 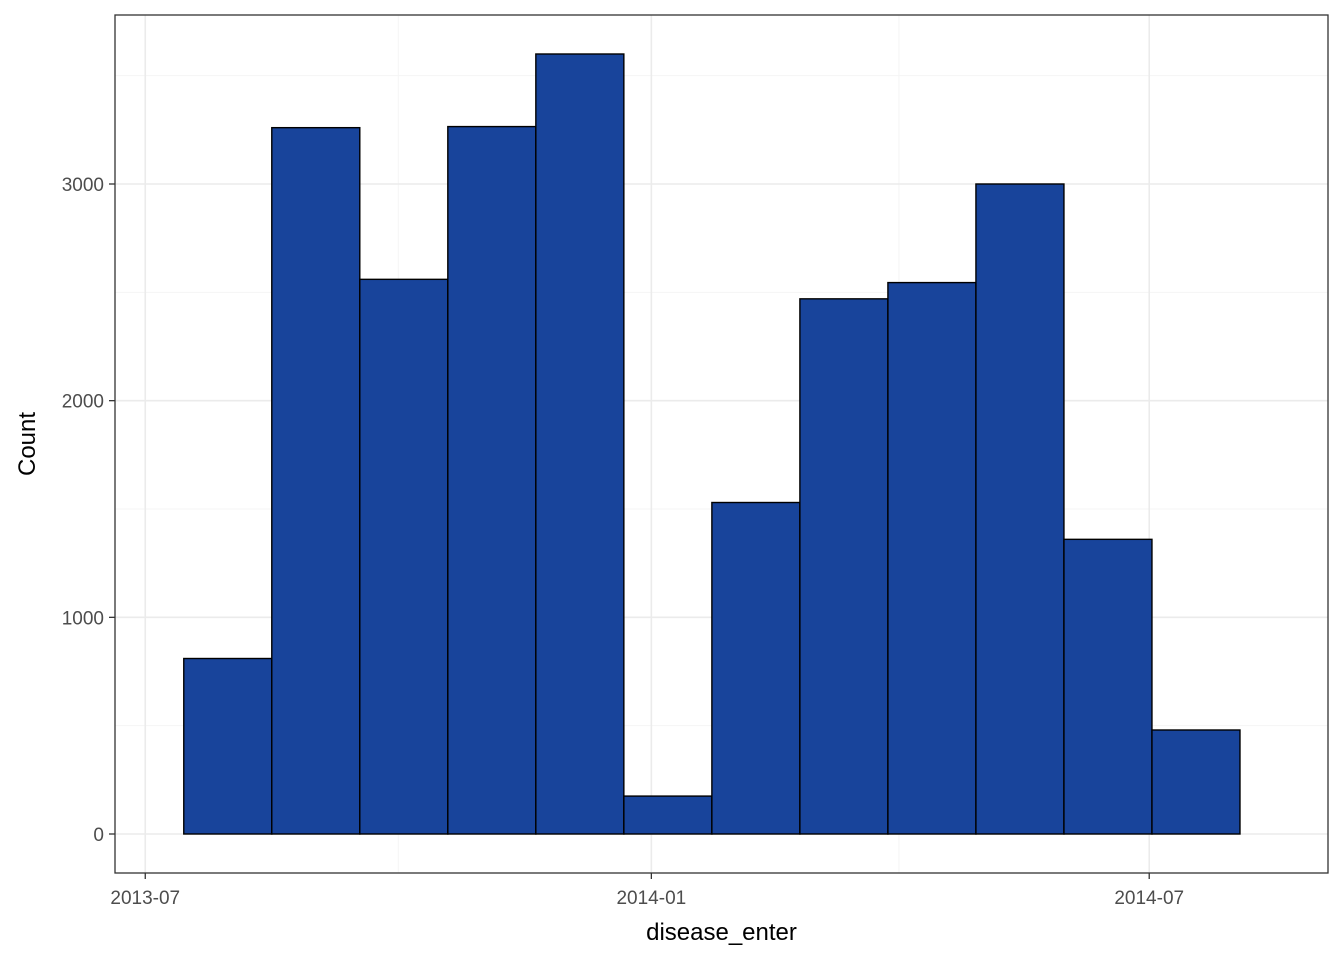 I want to click on x-tick-label-0: 2013-07, so click(x=145, y=898).